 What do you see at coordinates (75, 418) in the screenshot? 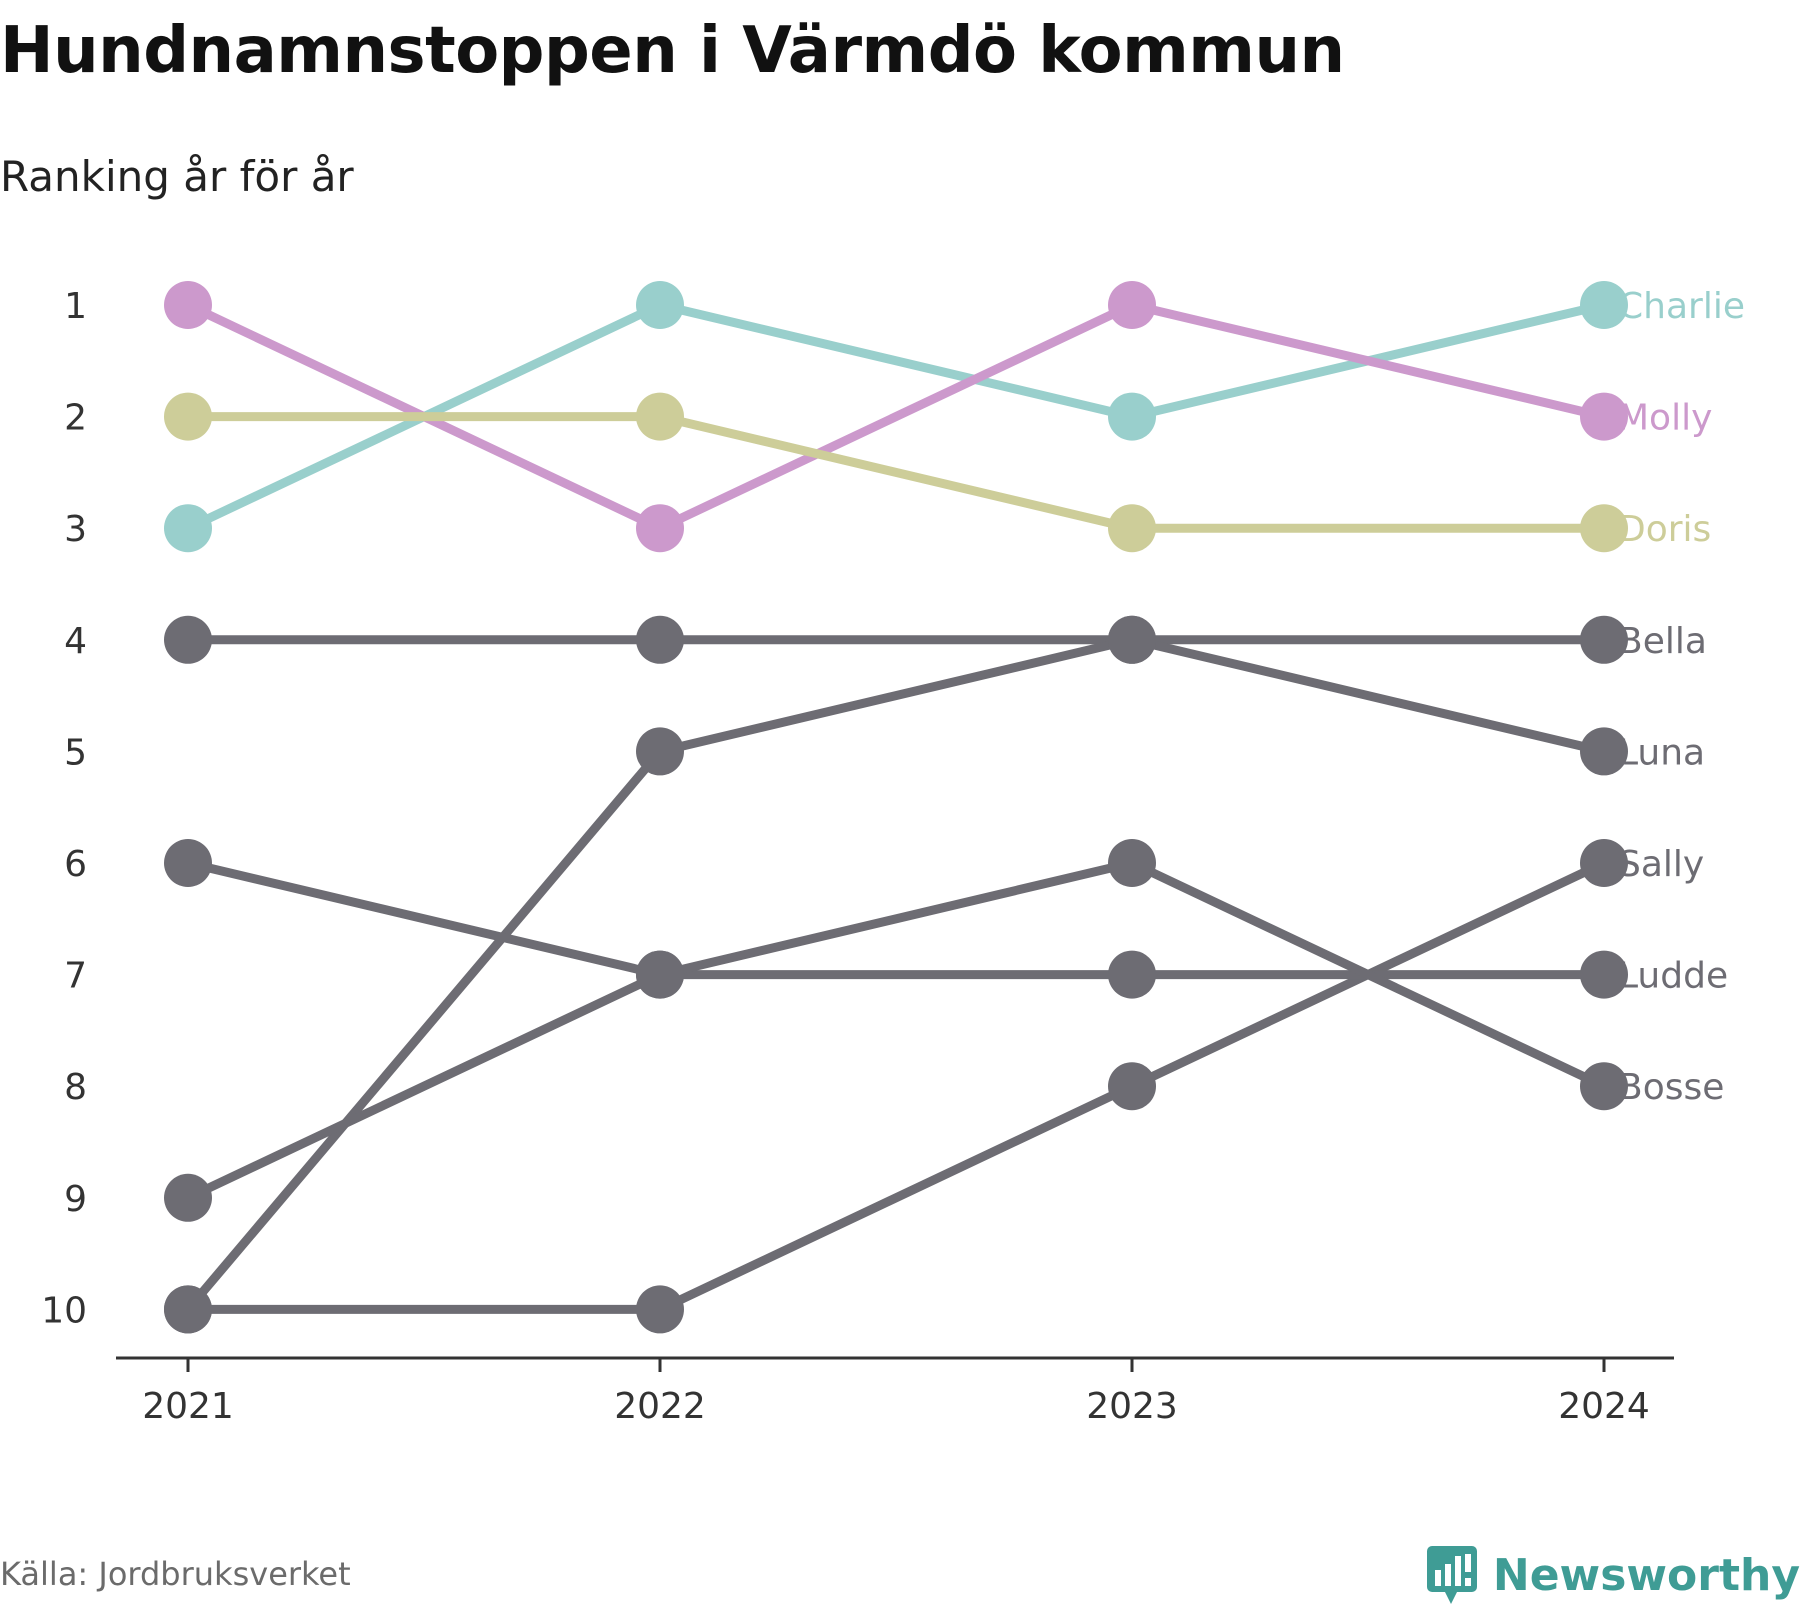
I see `y-tick-label: 2` at bounding box center [75, 418].